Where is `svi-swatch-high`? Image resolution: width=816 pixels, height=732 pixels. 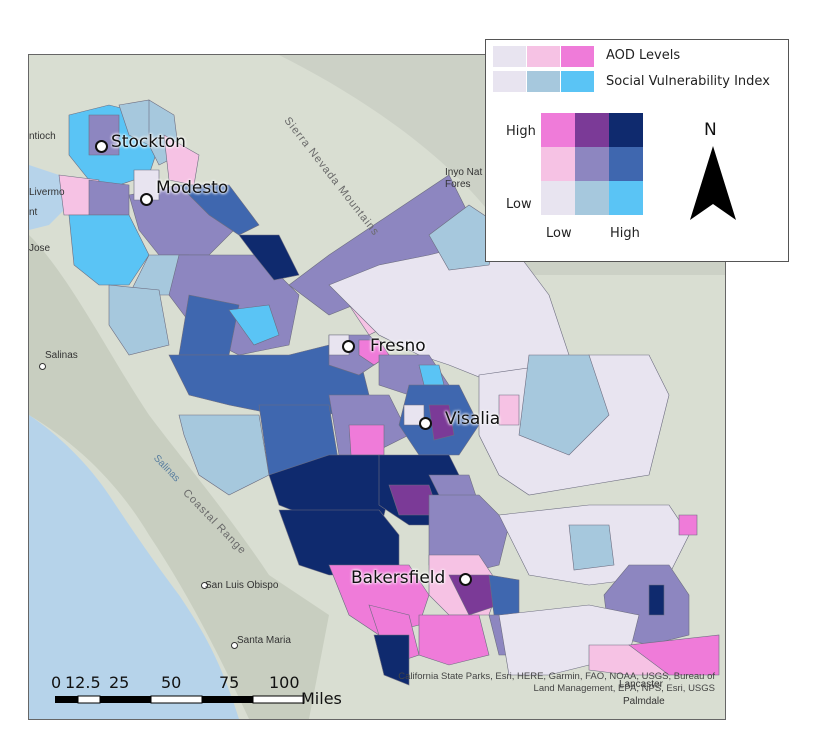 svi-swatch-high is located at coordinates (577, 81).